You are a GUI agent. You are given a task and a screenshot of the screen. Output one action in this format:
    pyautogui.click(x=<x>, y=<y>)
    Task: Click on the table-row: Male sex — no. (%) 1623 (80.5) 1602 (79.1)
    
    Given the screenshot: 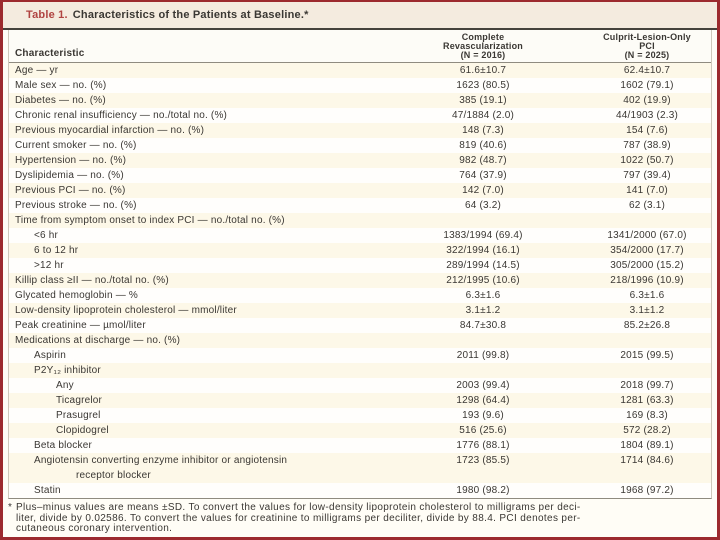 What is the action you would take?
    pyautogui.click(x=360, y=85)
    